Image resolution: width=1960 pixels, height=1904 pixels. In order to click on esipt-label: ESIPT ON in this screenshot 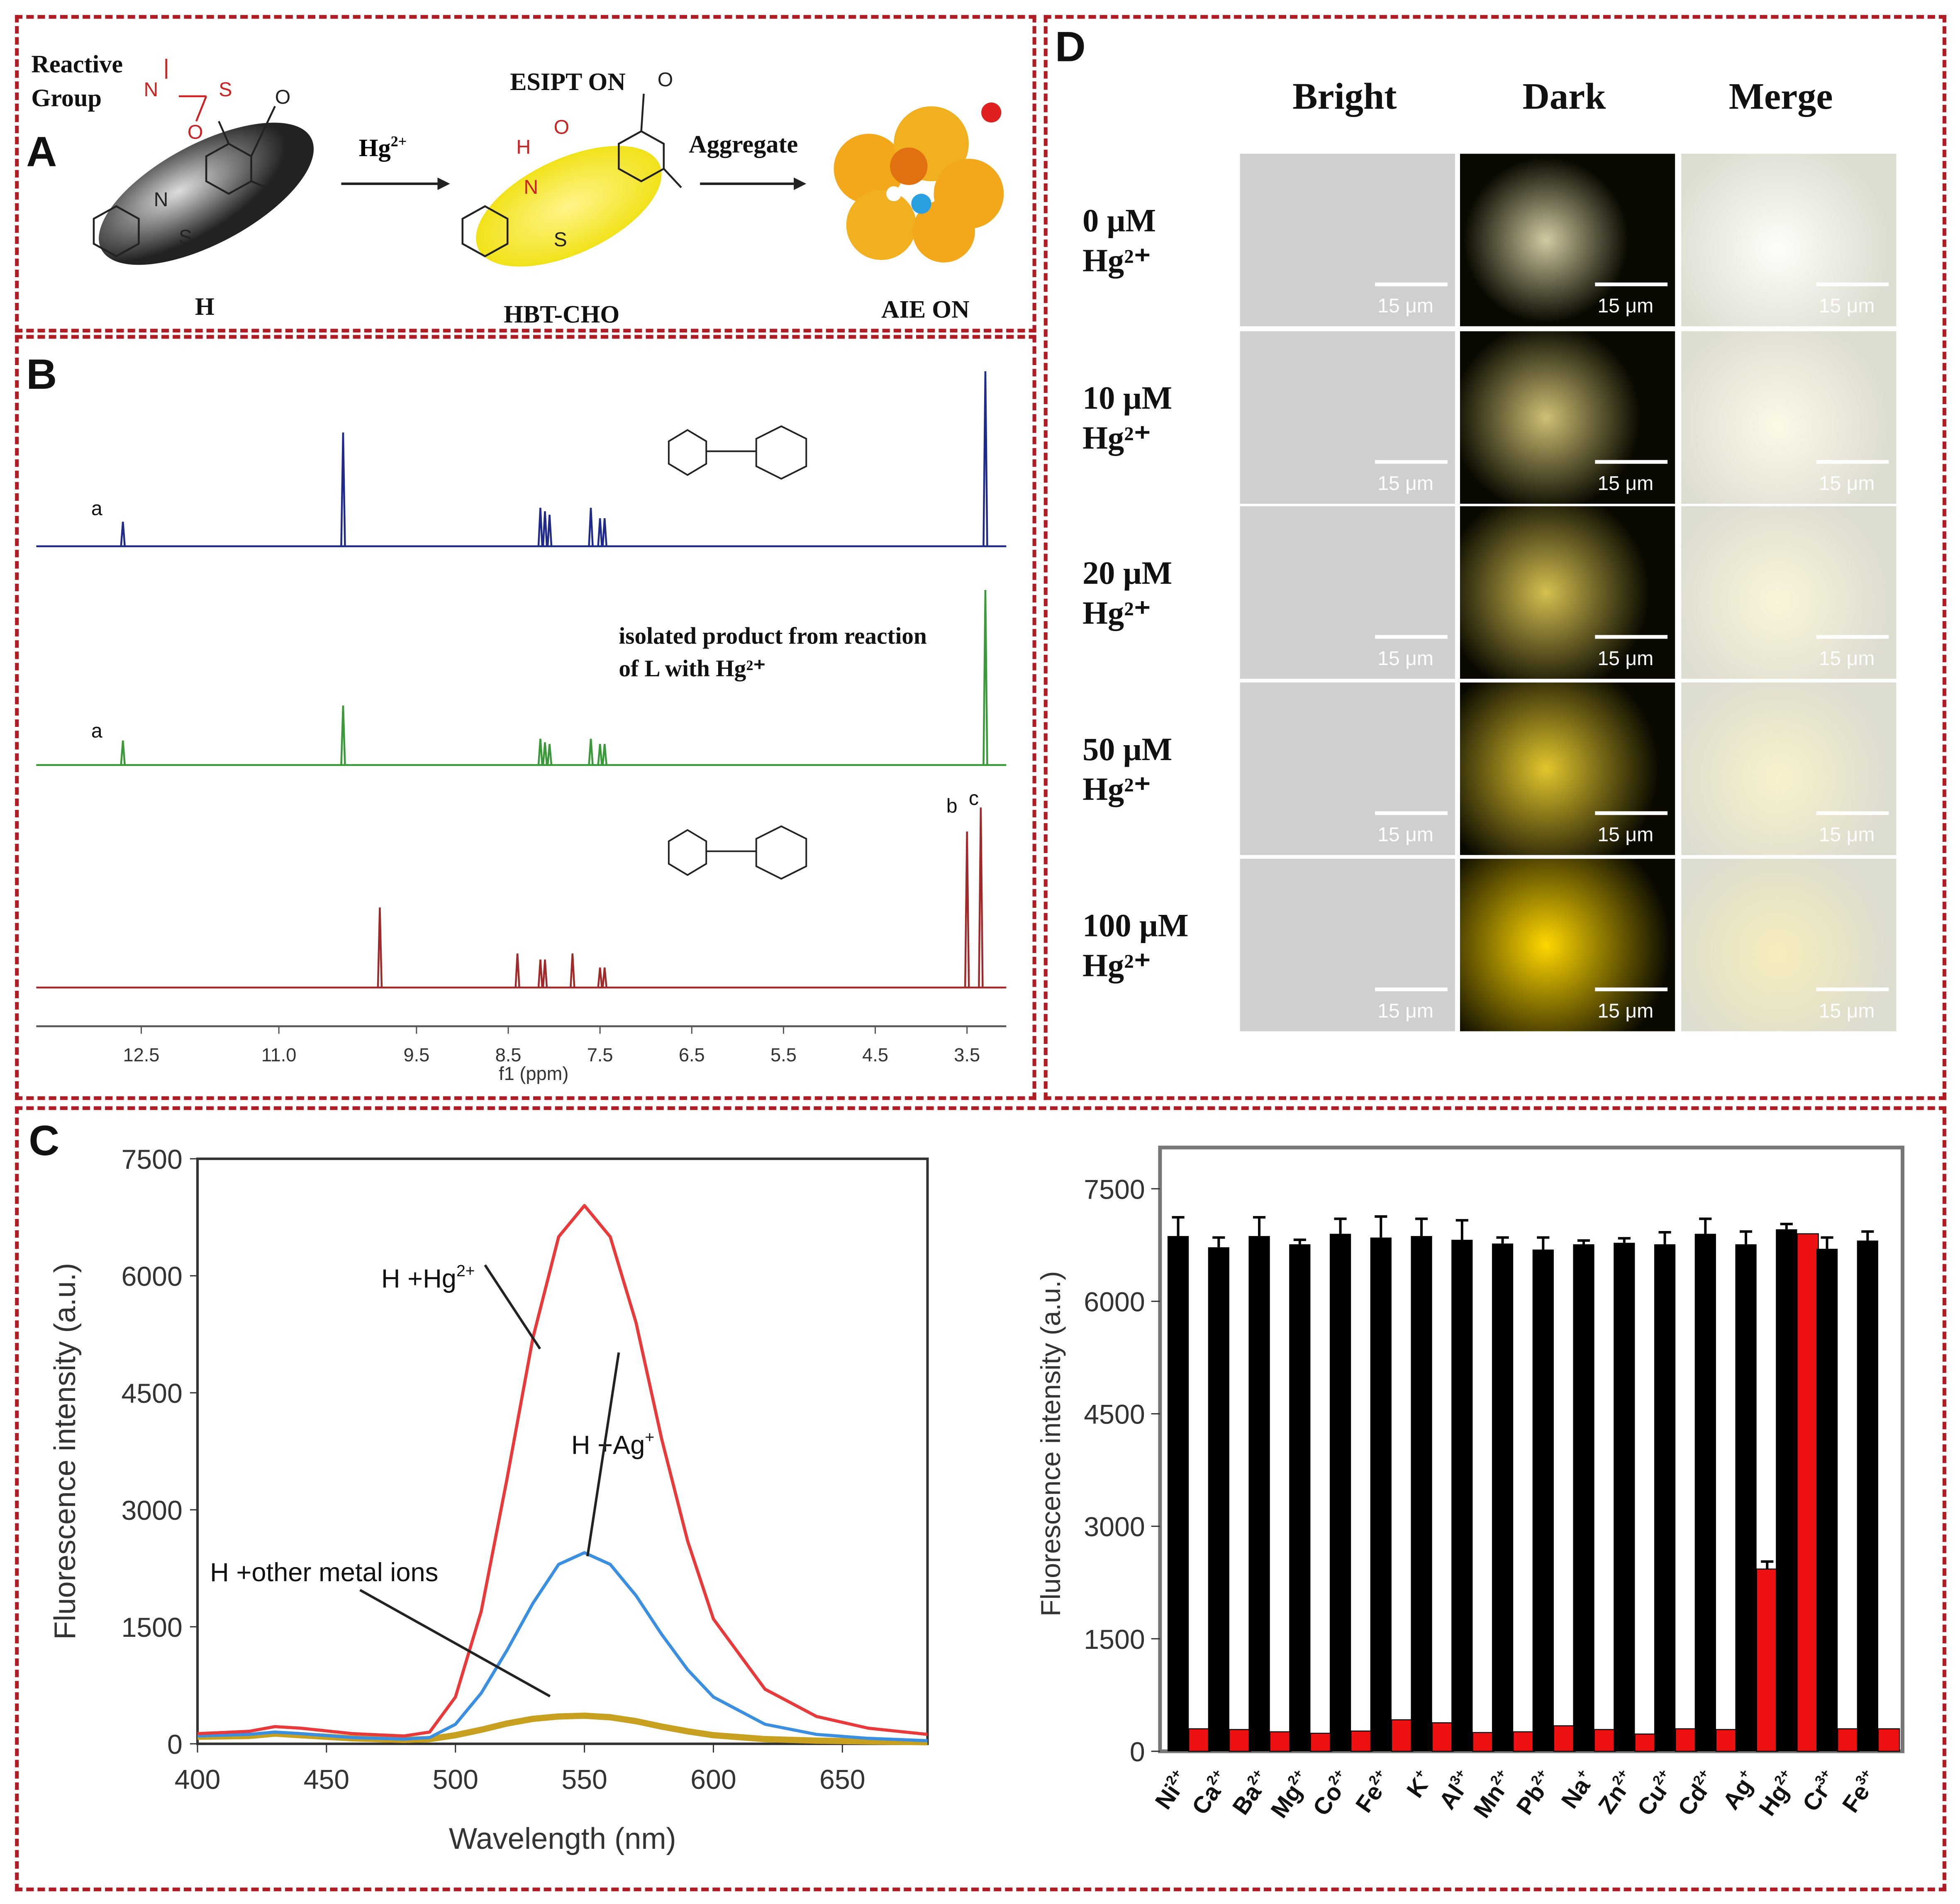, I will do `click(568, 82)`.